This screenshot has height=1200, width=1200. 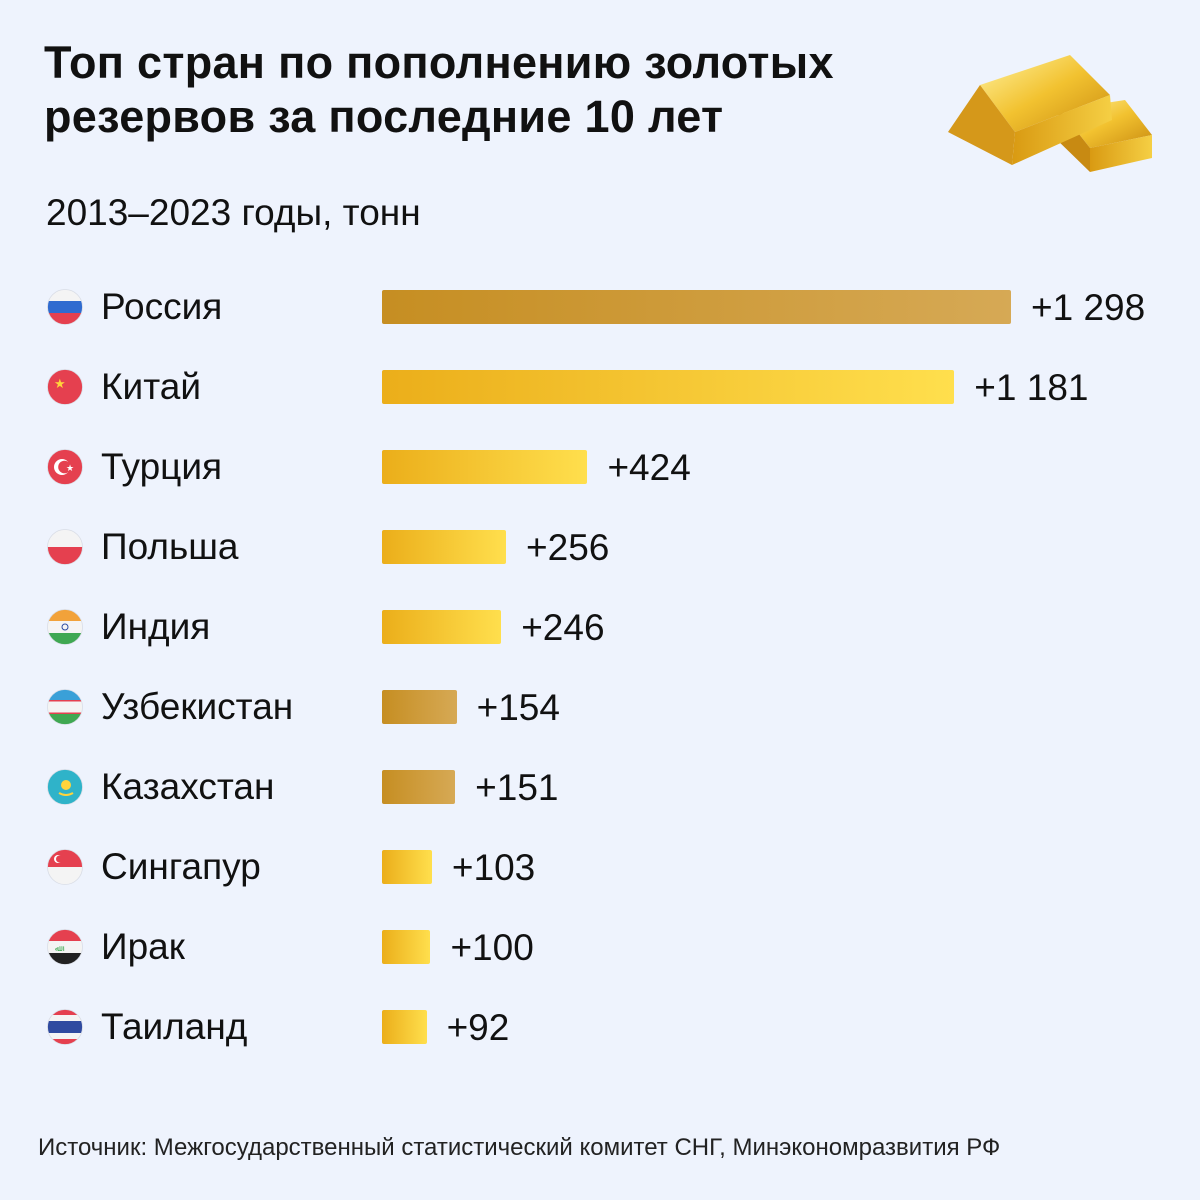 I want to click on bar-row: ﷲ Ирак +100, so click(x=600, y=947).